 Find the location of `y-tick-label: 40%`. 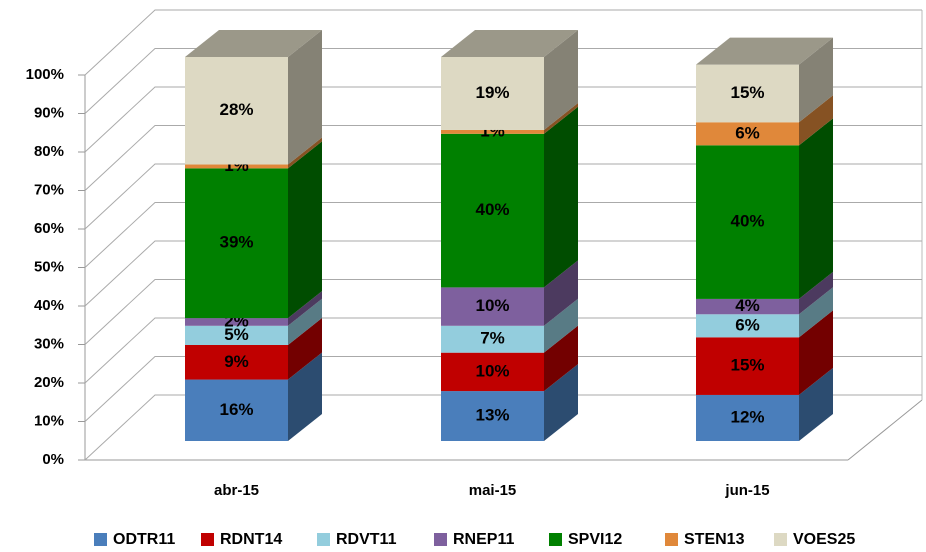

y-tick-label: 40% is located at coordinates (49, 305).